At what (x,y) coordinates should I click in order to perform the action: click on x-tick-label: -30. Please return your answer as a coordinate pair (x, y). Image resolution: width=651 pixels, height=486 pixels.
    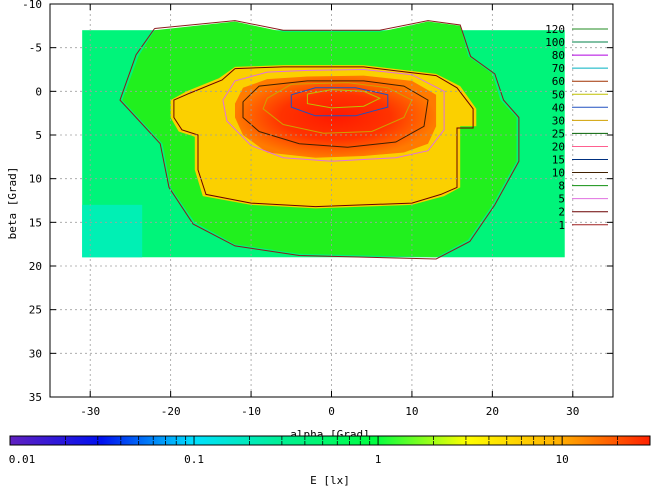
    Looking at the image, I should click on (90, 411).